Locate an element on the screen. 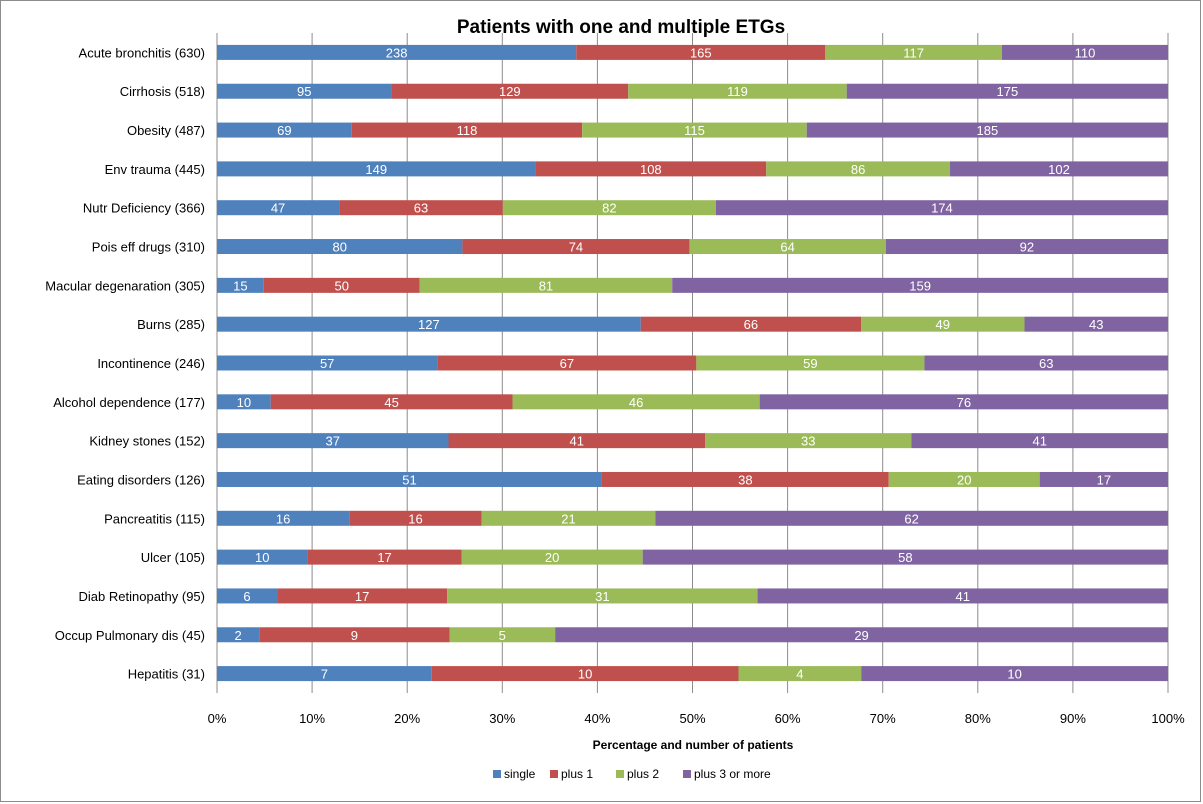 The height and width of the screenshot is (804, 1203). x-tick-label: 50% is located at coordinates (692, 718).